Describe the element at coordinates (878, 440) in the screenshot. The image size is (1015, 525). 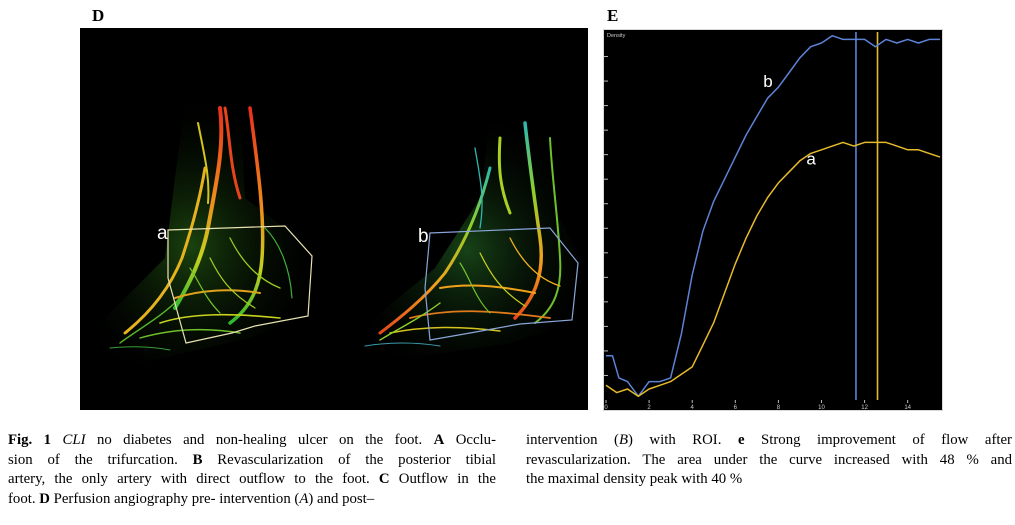
I see `caption-text: Strong improvement of flow after` at that location.